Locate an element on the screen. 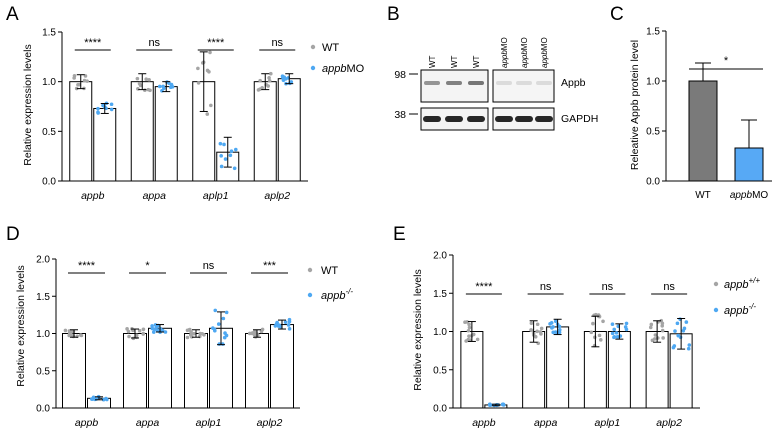  y-axis-label-a: Relative expression levels is located at coordinates (28, 104).